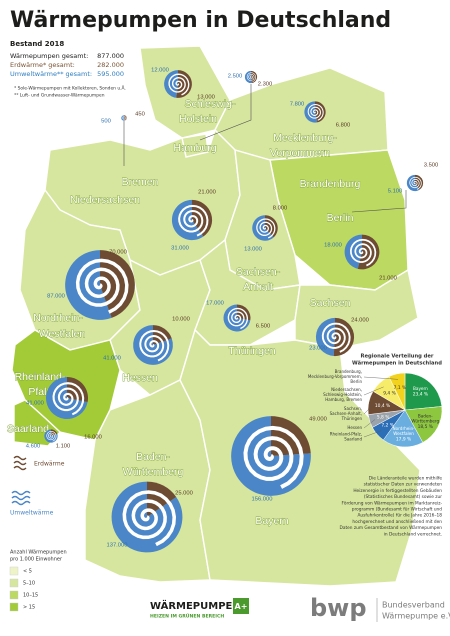 The width and height of the screenshot is (450, 636). Describe the element at coordinates (198, 119) in the screenshot. I see `state-name: Holstein` at that location.